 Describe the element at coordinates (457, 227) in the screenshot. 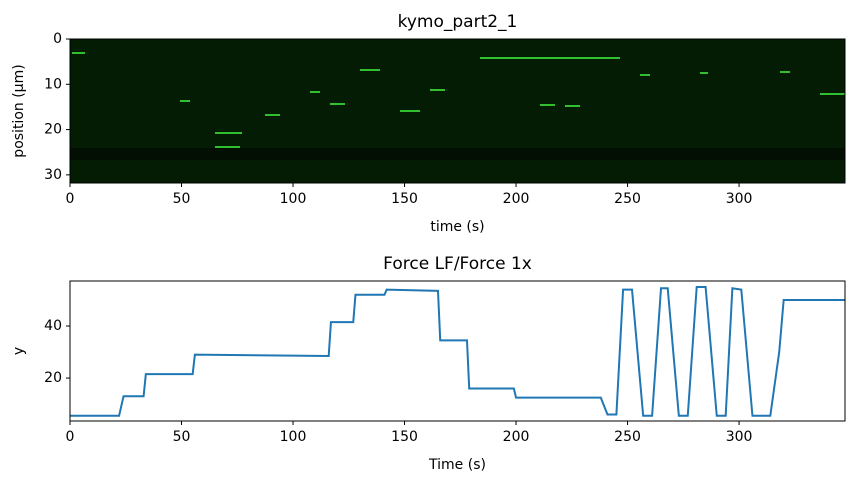

I see `x-axis-label: time (s)` at that location.